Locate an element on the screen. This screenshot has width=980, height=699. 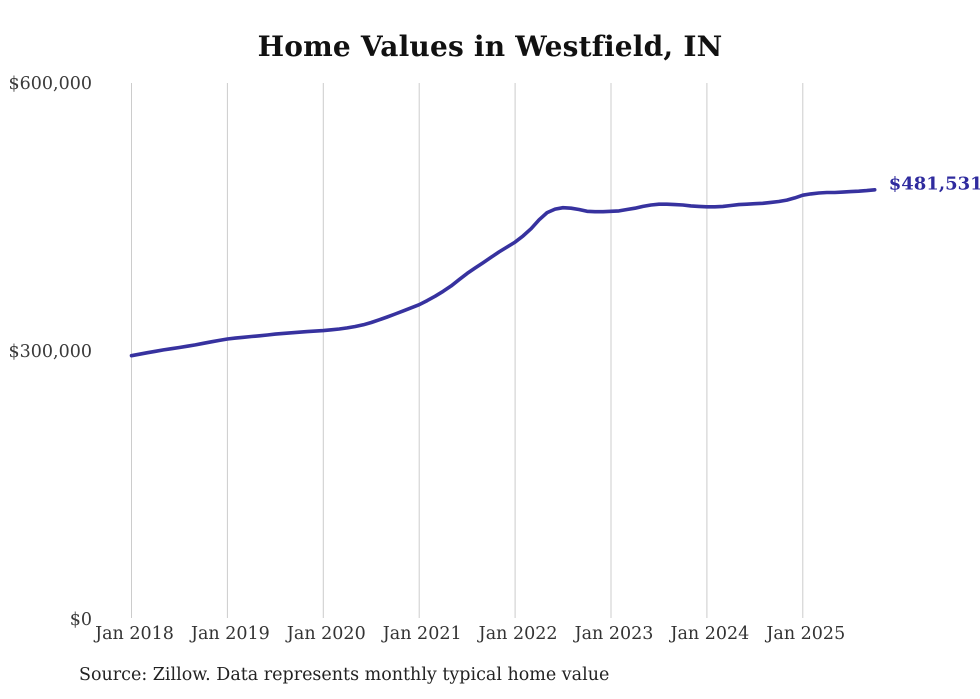
x-axis-tick-label: Jan 2021 is located at coordinates (422, 634).